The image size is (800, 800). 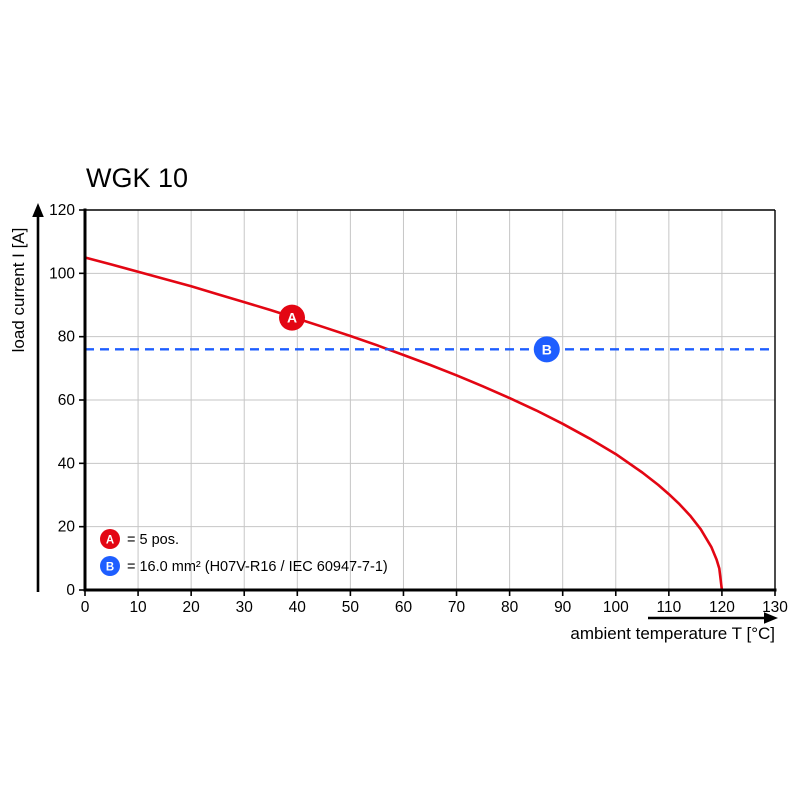 What do you see at coordinates (67, 400) in the screenshot?
I see `y-tick-label-60: 60` at bounding box center [67, 400].